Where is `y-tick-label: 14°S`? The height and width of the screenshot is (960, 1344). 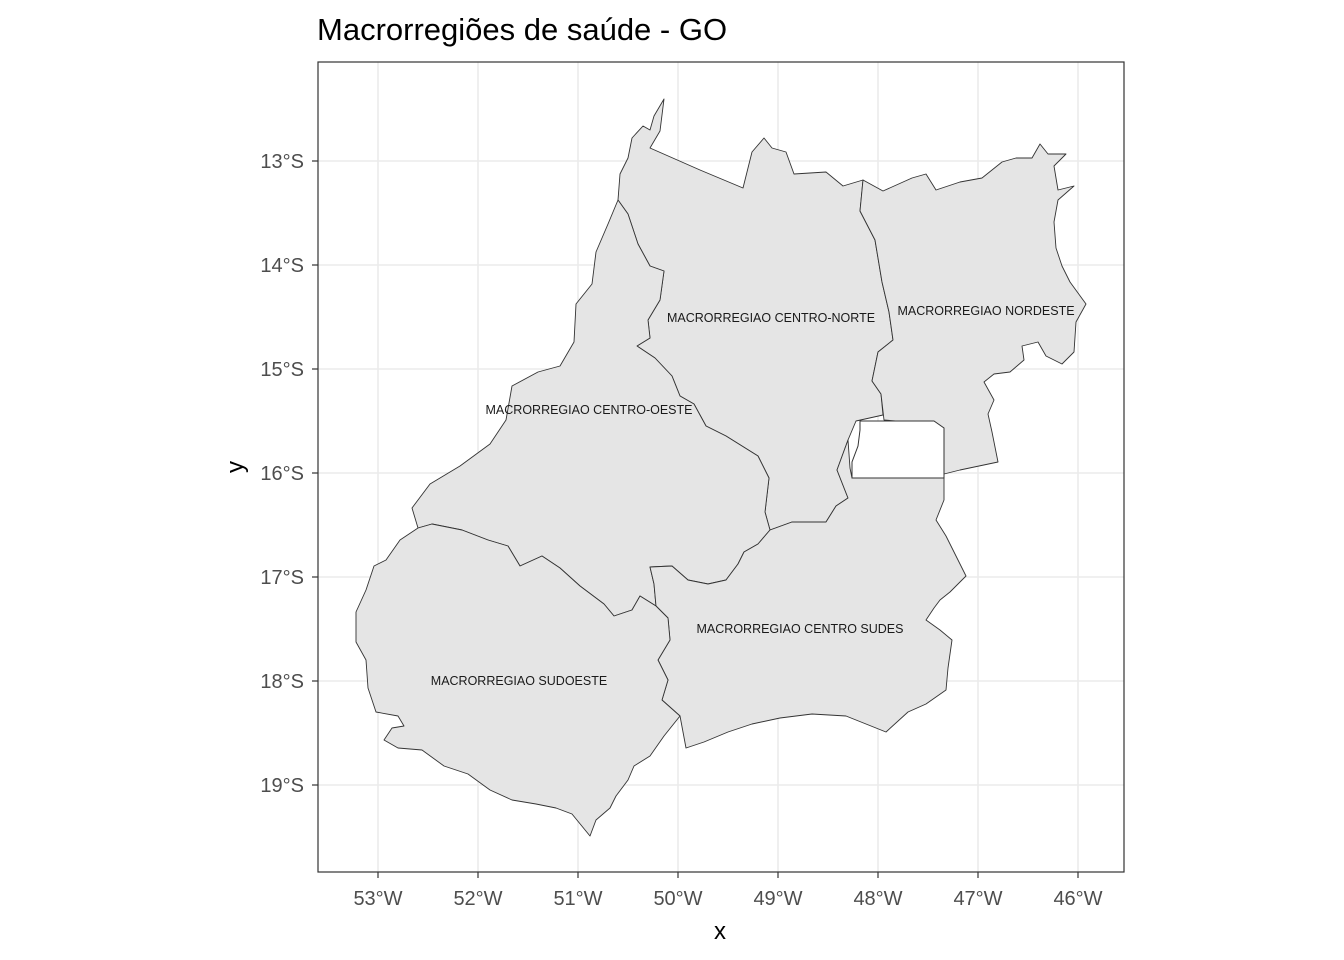 y-tick-label: 14°S is located at coordinates (282, 266).